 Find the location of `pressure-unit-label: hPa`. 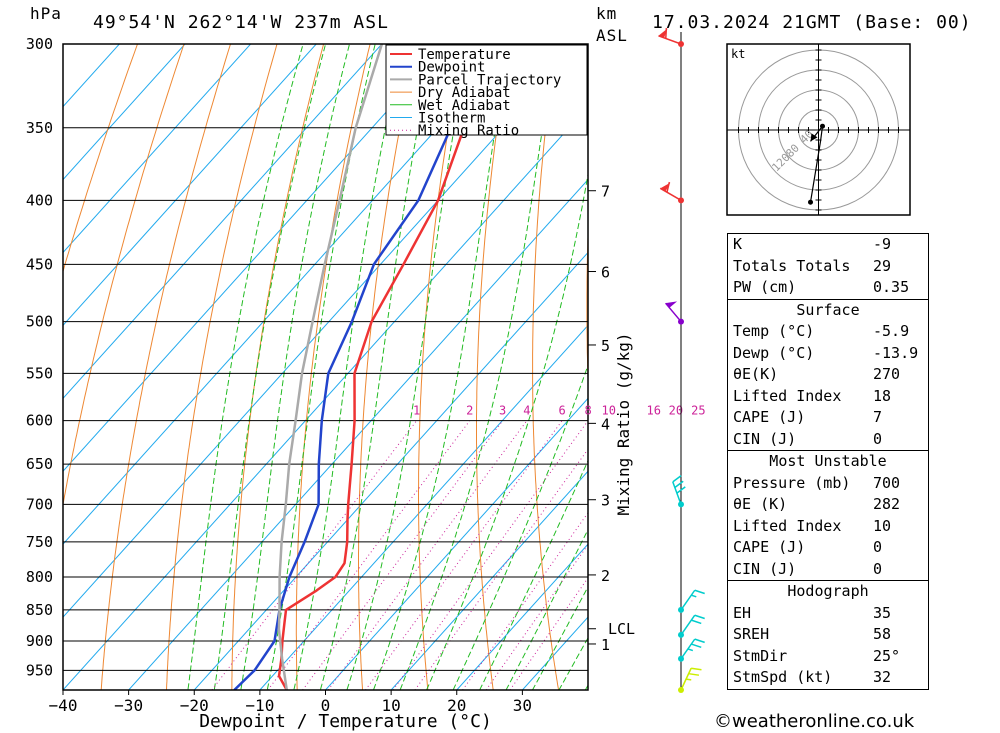

pressure-unit-label: hPa is located at coordinates (46, 13).